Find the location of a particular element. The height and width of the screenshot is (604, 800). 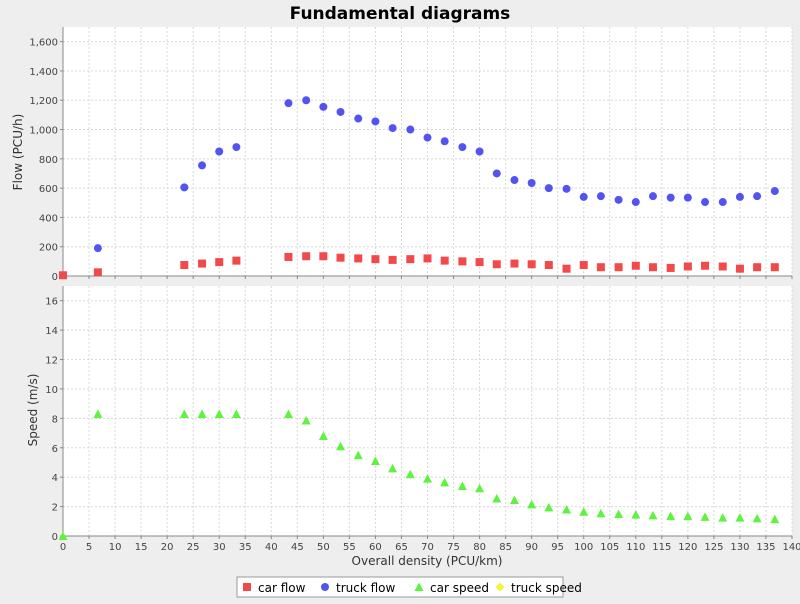

legend-item-truck-flow: truck flow is located at coordinates (358, 588).